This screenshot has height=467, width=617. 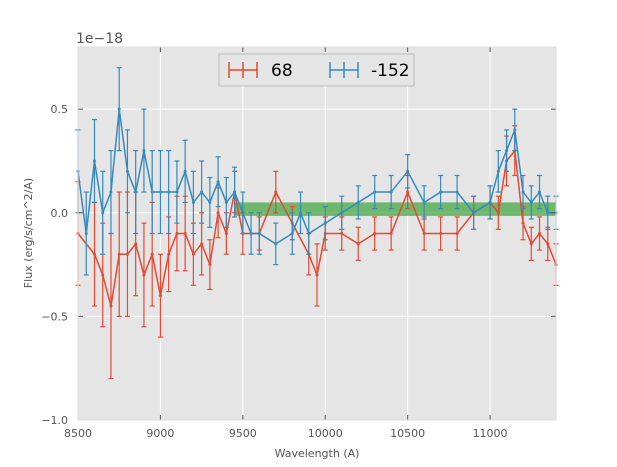 What do you see at coordinates (369, 71) in the screenshot?
I see `legend-entry-m152: -152` at bounding box center [369, 71].